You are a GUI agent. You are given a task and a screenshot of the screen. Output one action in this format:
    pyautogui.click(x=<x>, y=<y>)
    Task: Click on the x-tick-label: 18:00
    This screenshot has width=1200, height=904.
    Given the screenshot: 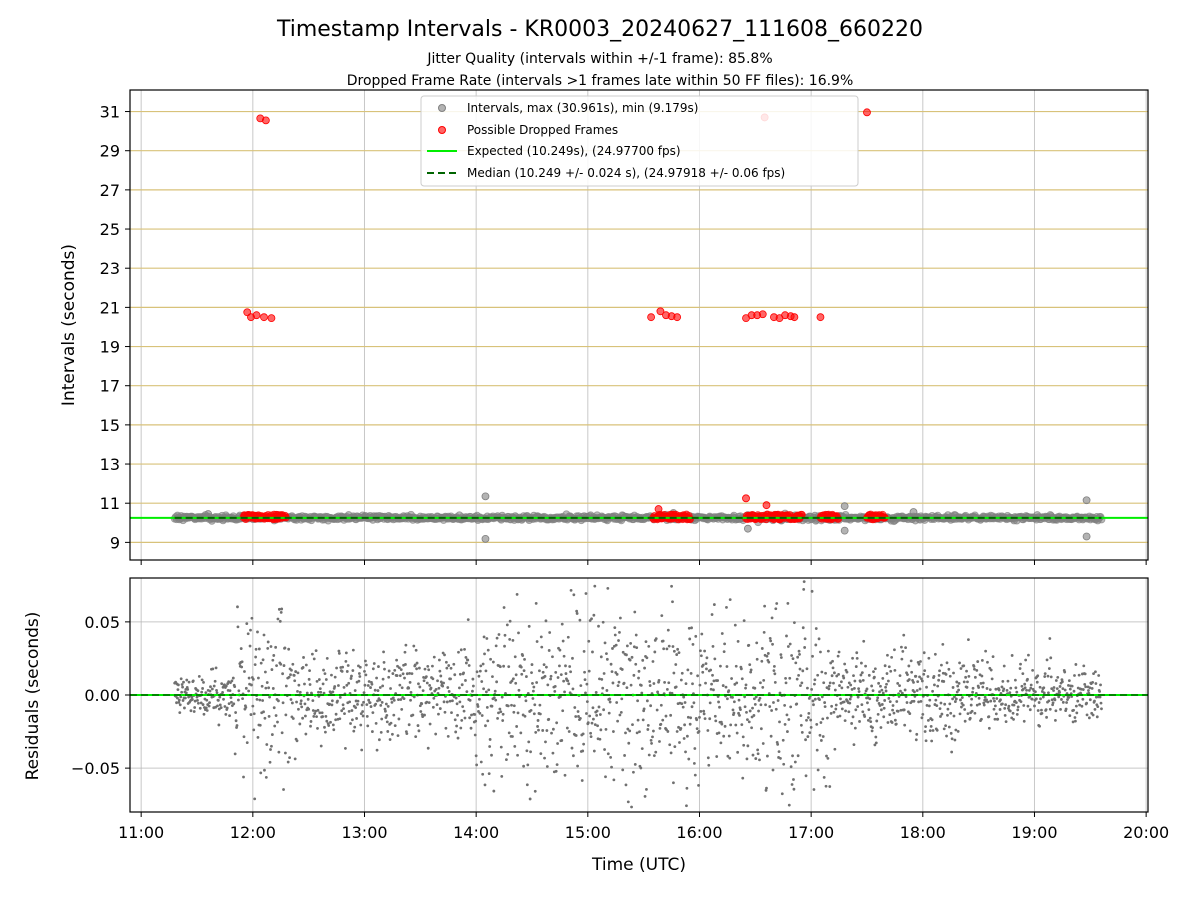 What is the action you would take?
    pyautogui.click(x=923, y=832)
    